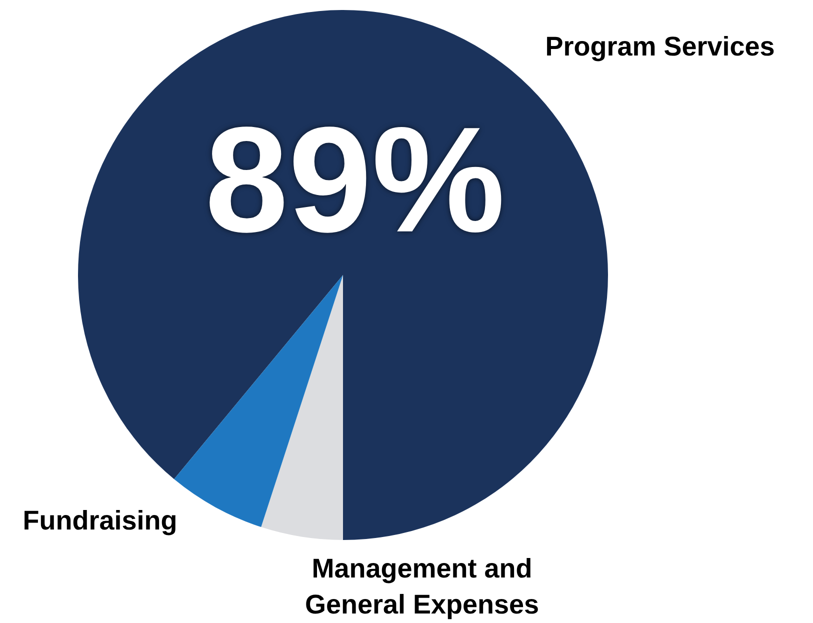  Describe the element at coordinates (422, 586) in the screenshot. I see `slice-label: Management and General Expenses` at that location.